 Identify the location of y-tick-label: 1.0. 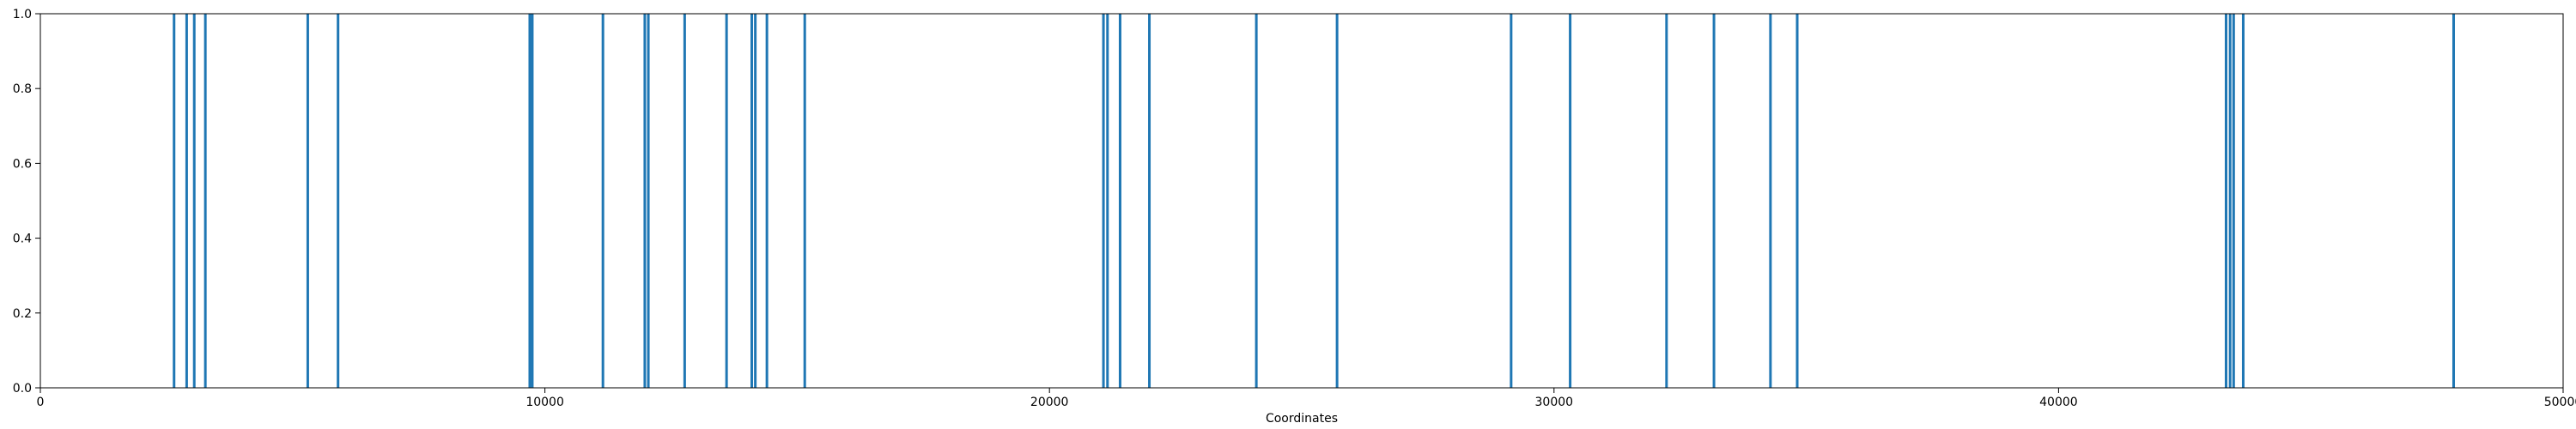
(23, 15).